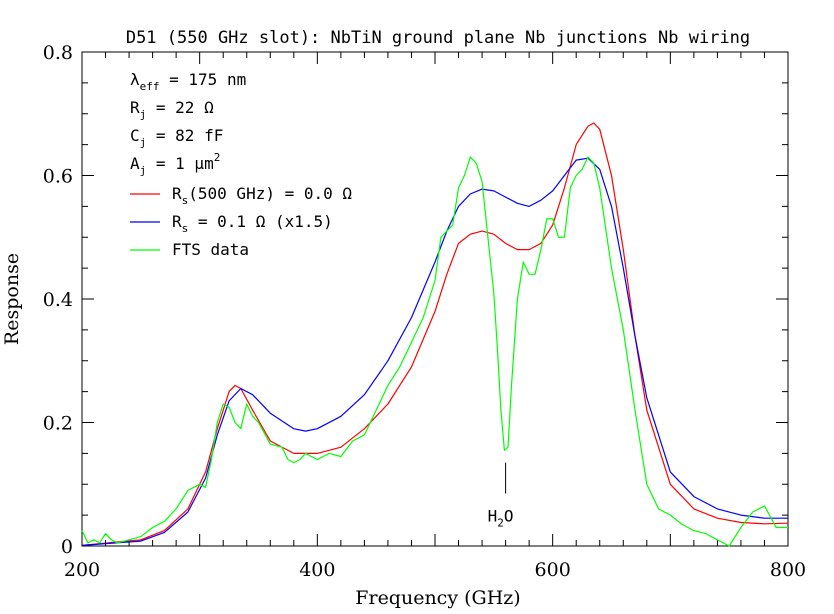 Image resolution: width=834 pixels, height=614 pixels. I want to click on y-tick-label: 0.6, so click(58, 177).